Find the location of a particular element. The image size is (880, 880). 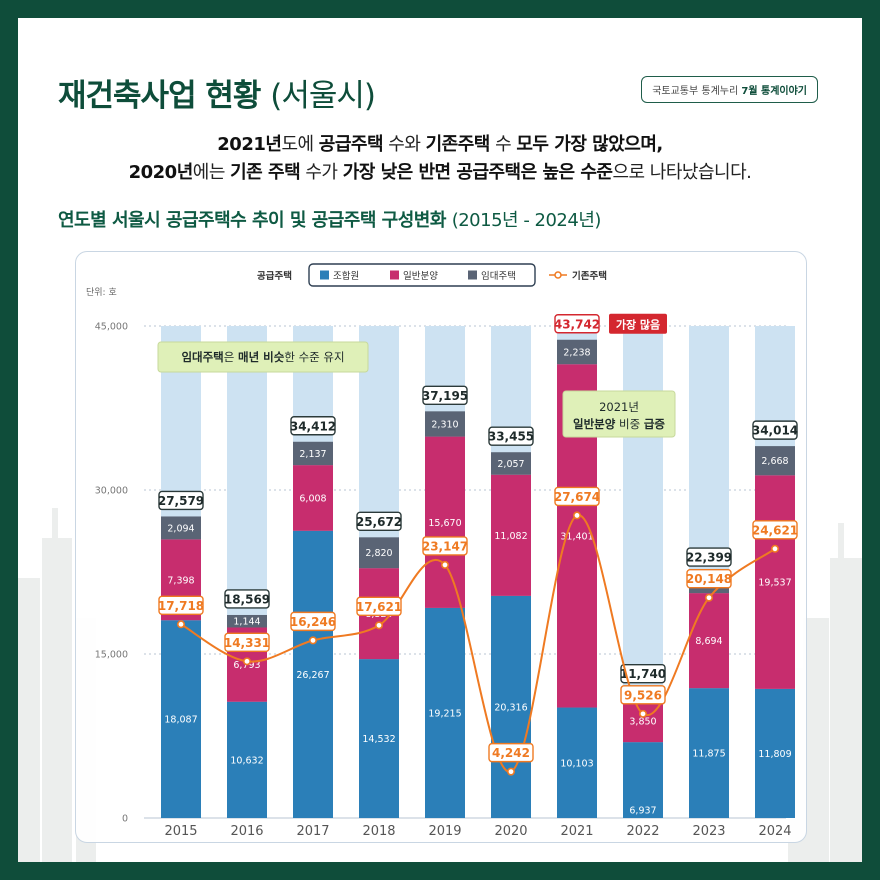

bar-value-label: 11,809 is located at coordinates (774, 754).